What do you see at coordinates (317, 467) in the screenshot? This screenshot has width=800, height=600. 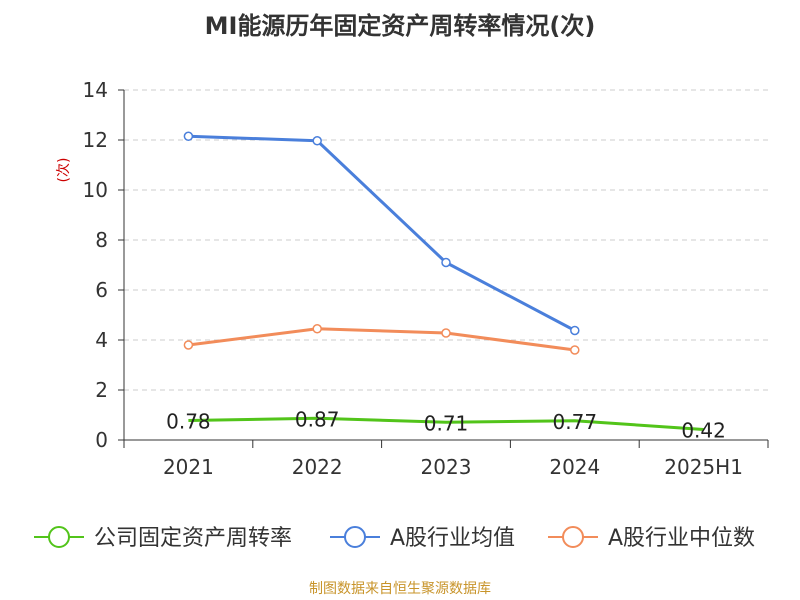 I see `x-tick-label: 2022` at bounding box center [317, 467].